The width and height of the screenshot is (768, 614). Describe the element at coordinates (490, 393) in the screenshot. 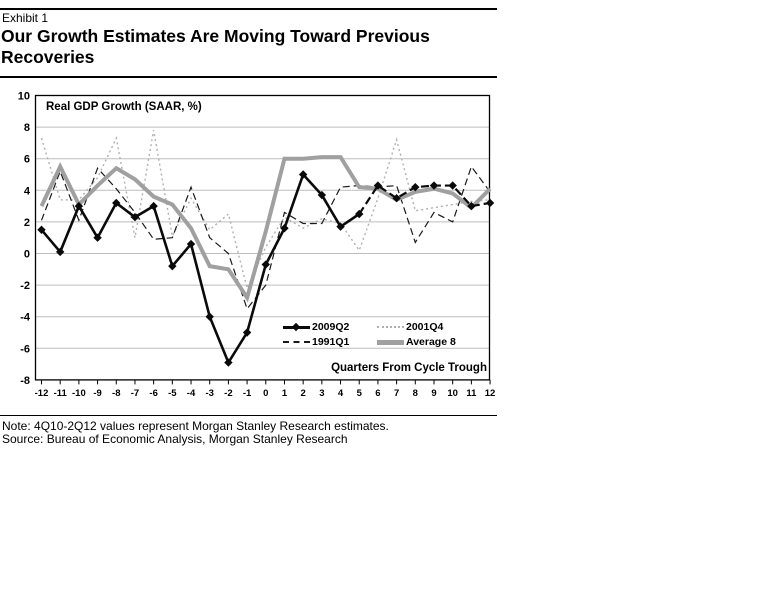

I see `x-tick-label: 12` at that location.